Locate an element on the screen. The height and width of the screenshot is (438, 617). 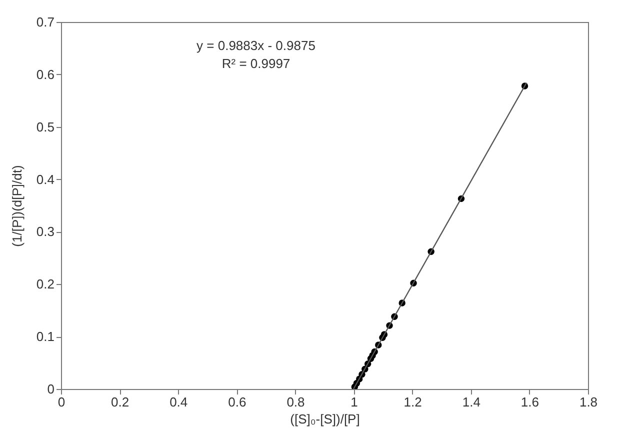
x-tick-label: 0 is located at coordinates (62, 402).